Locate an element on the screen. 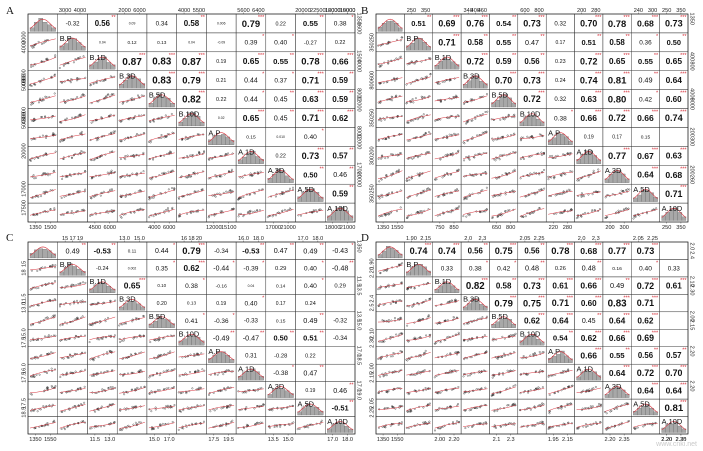  tick-label: 8000 is located at coordinates (359, 132).